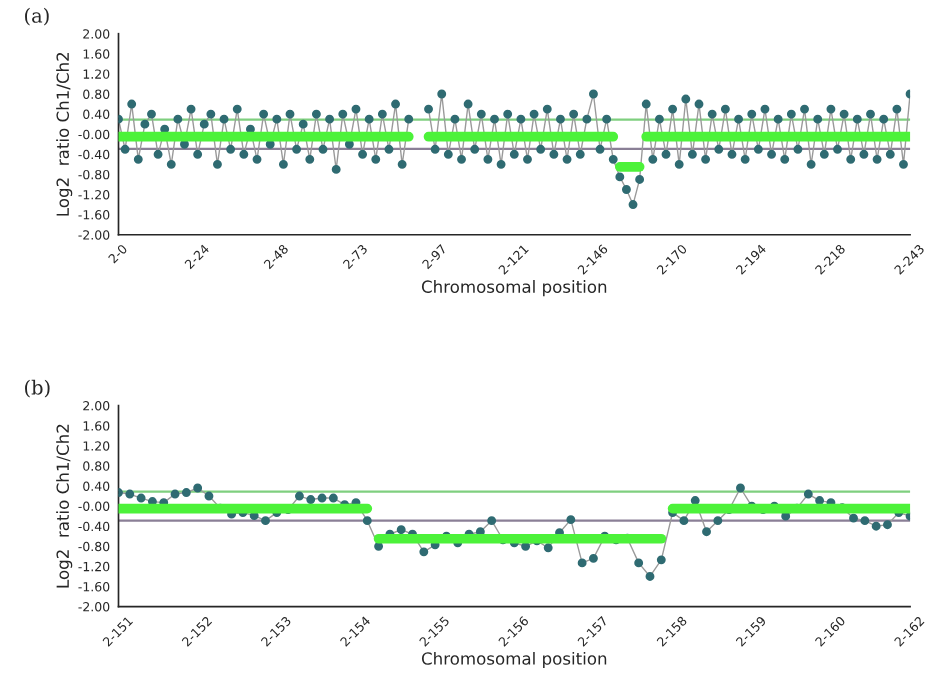  I want to click on chart-title: (b), so click(37, 388).